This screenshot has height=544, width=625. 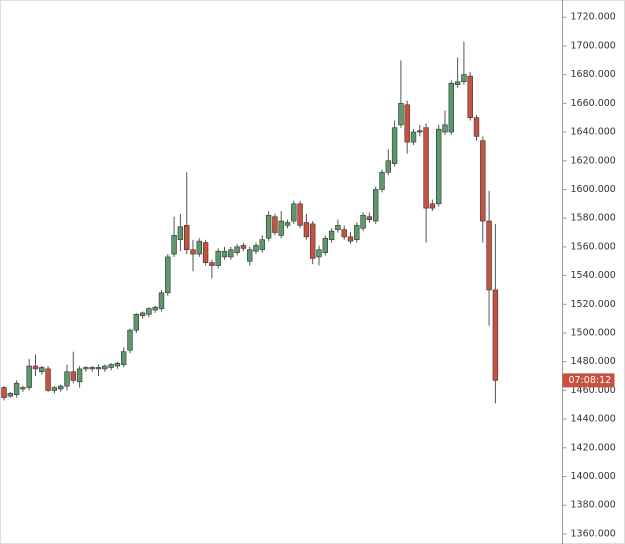 I want to click on y-tick-label: 1680.000, so click(x=593, y=74).